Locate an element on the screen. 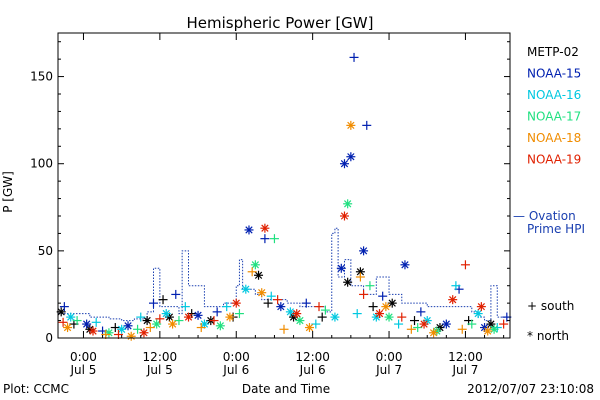 This screenshot has width=600, height=400. plot-credit: Plot: CCMC is located at coordinates (36, 389).